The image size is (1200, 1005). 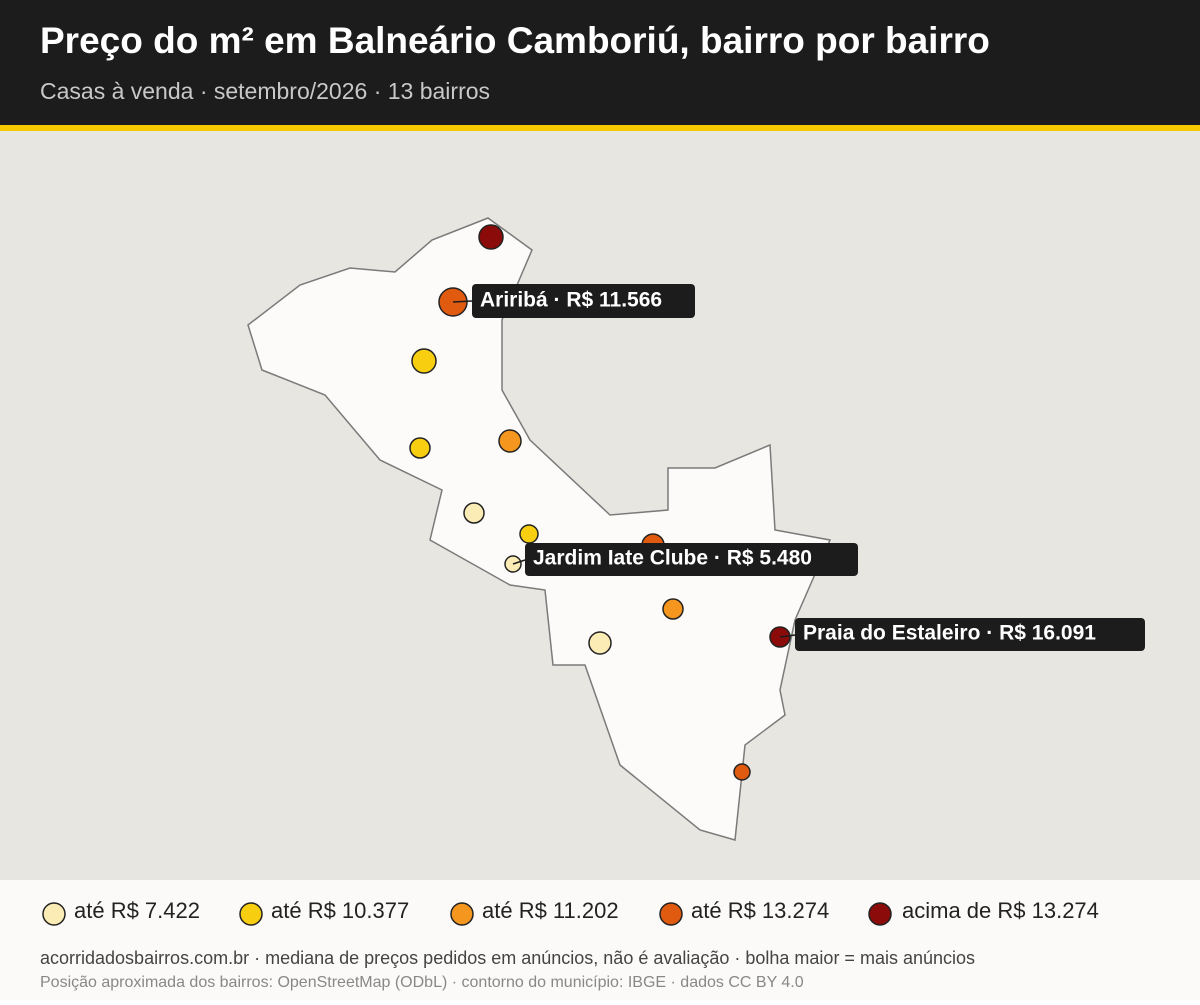 I want to click on legend-label: acima de R$ 13.274, so click(x=1000, y=910).